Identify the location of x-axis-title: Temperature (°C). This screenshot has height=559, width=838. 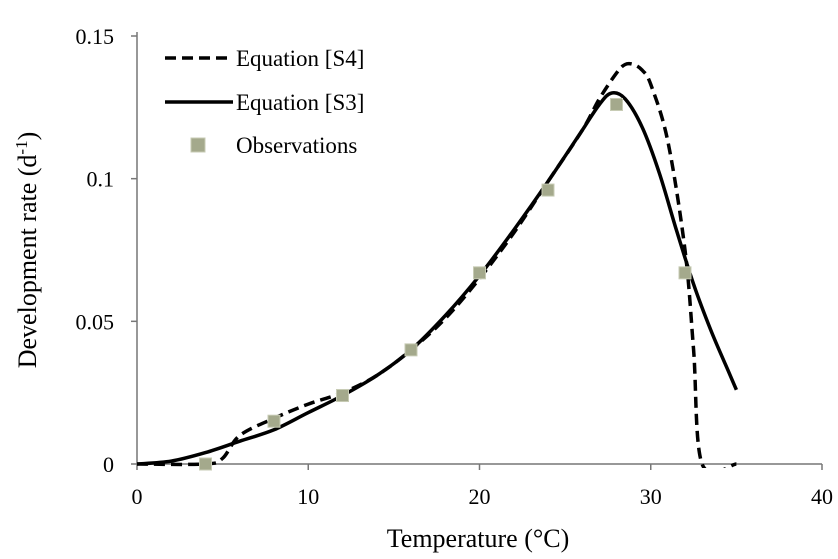
(478, 538).